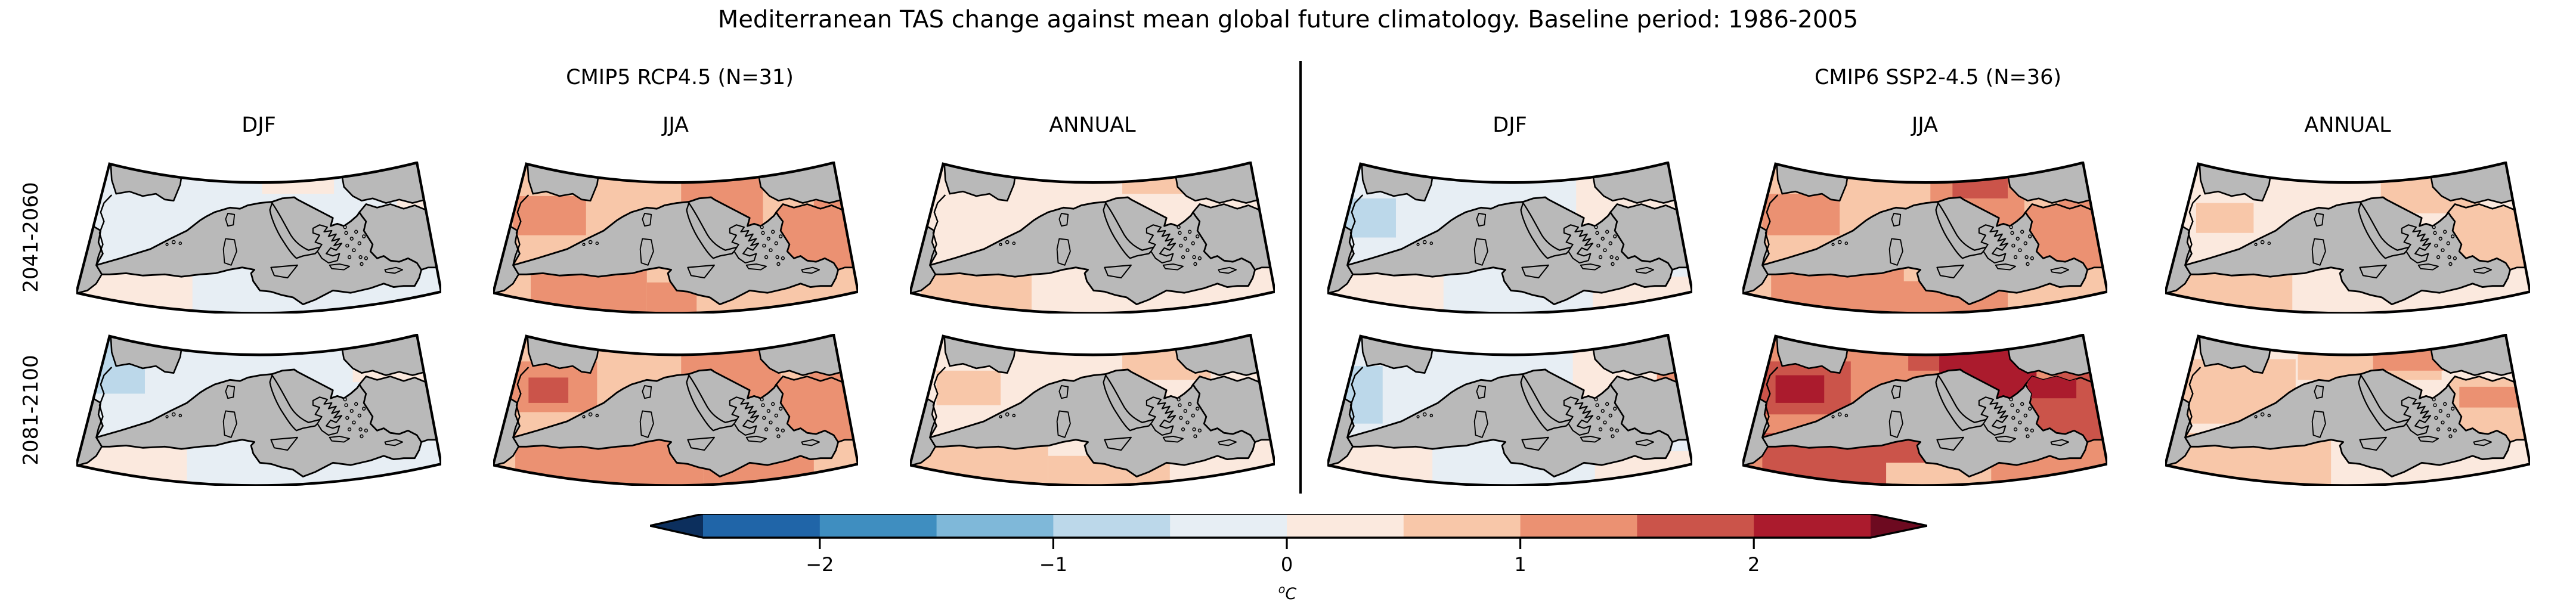 Image resolution: width=2576 pixels, height=608 pixels. What do you see at coordinates (1092, 125) in the screenshot?
I see `column-header-annual-cmip5: ANNUAL` at bounding box center [1092, 125].